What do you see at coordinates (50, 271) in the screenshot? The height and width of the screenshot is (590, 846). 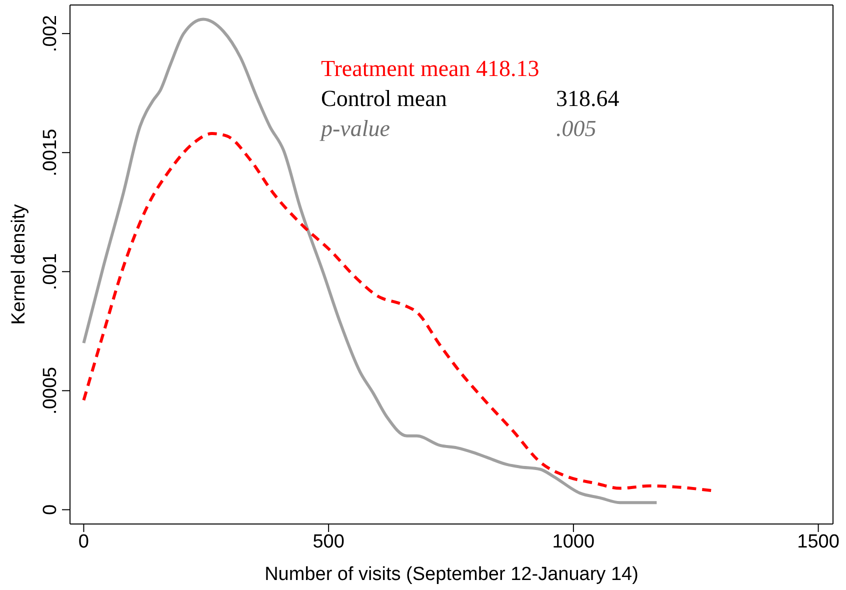 I see `y-tick-label: .001` at bounding box center [50, 271].